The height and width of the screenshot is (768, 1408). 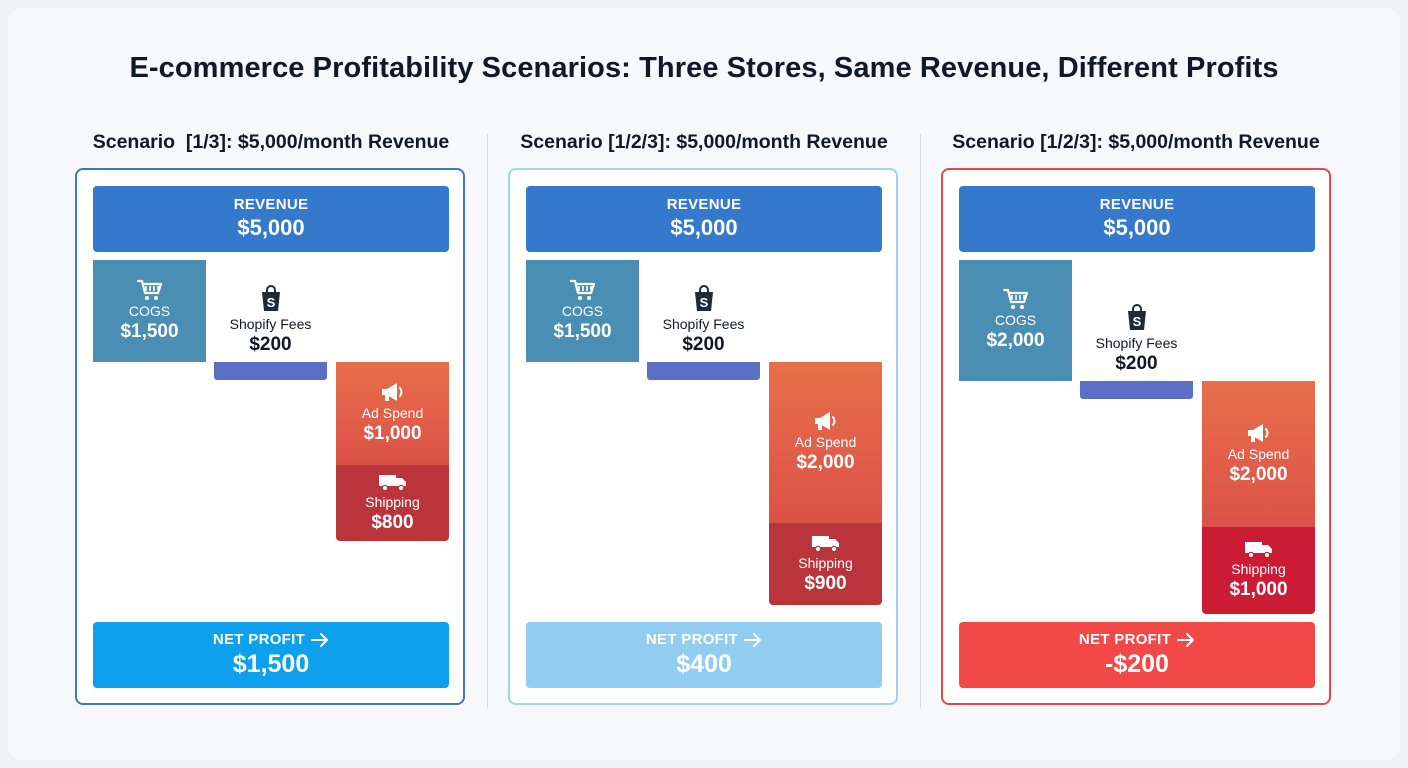 What do you see at coordinates (1258, 589) in the screenshot?
I see `shipping-value: $1,000` at bounding box center [1258, 589].